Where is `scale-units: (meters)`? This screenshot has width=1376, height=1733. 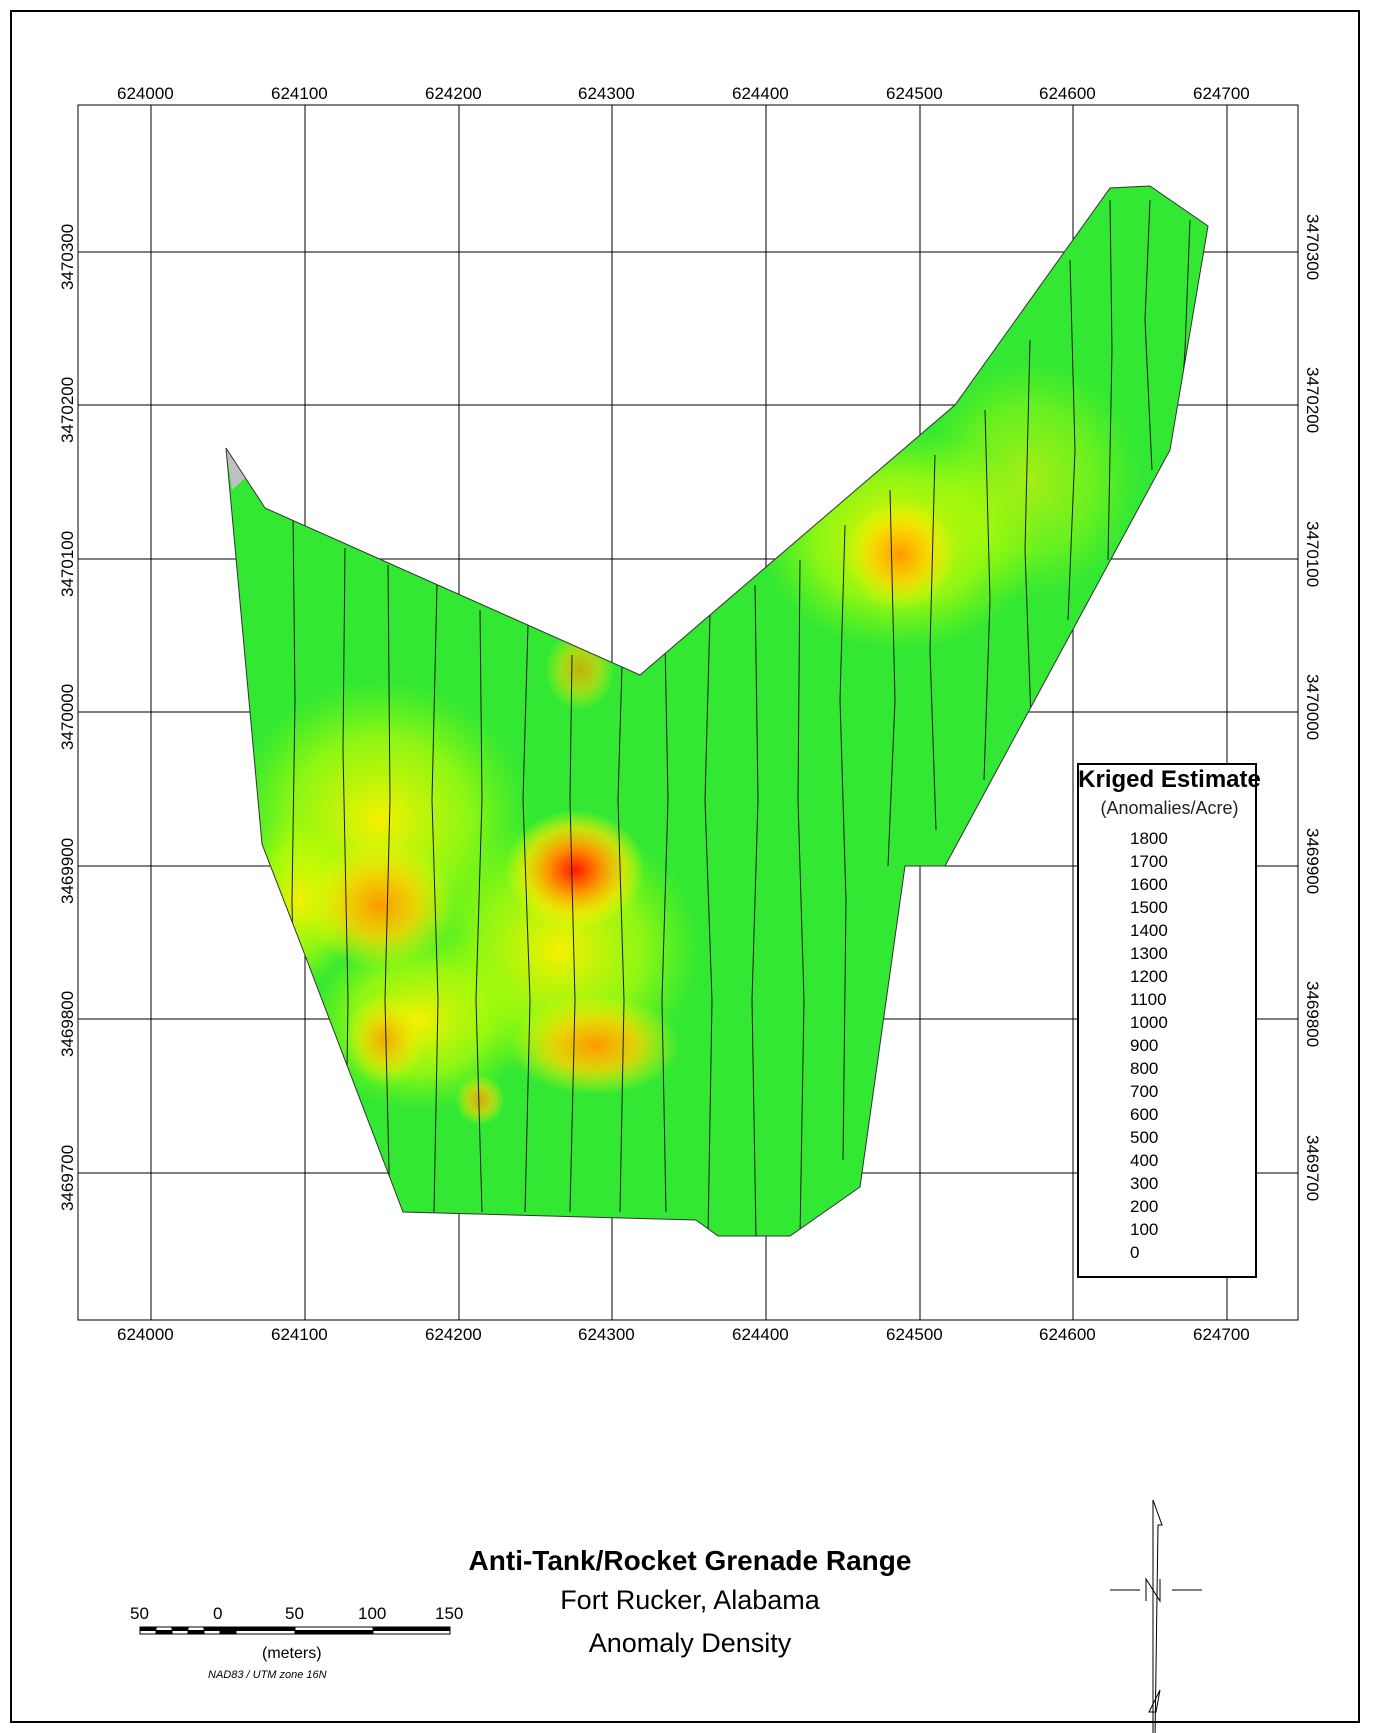 scale-units: (meters) is located at coordinates (292, 1653).